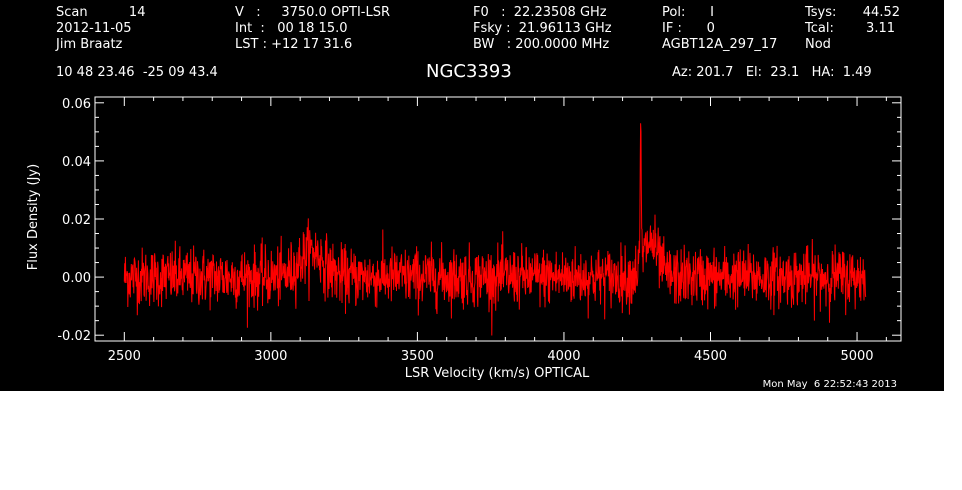 The height and width of the screenshot is (490, 962). What do you see at coordinates (76, 162) in the screenshot?
I see `y-tick-label: 0.04` at bounding box center [76, 162].